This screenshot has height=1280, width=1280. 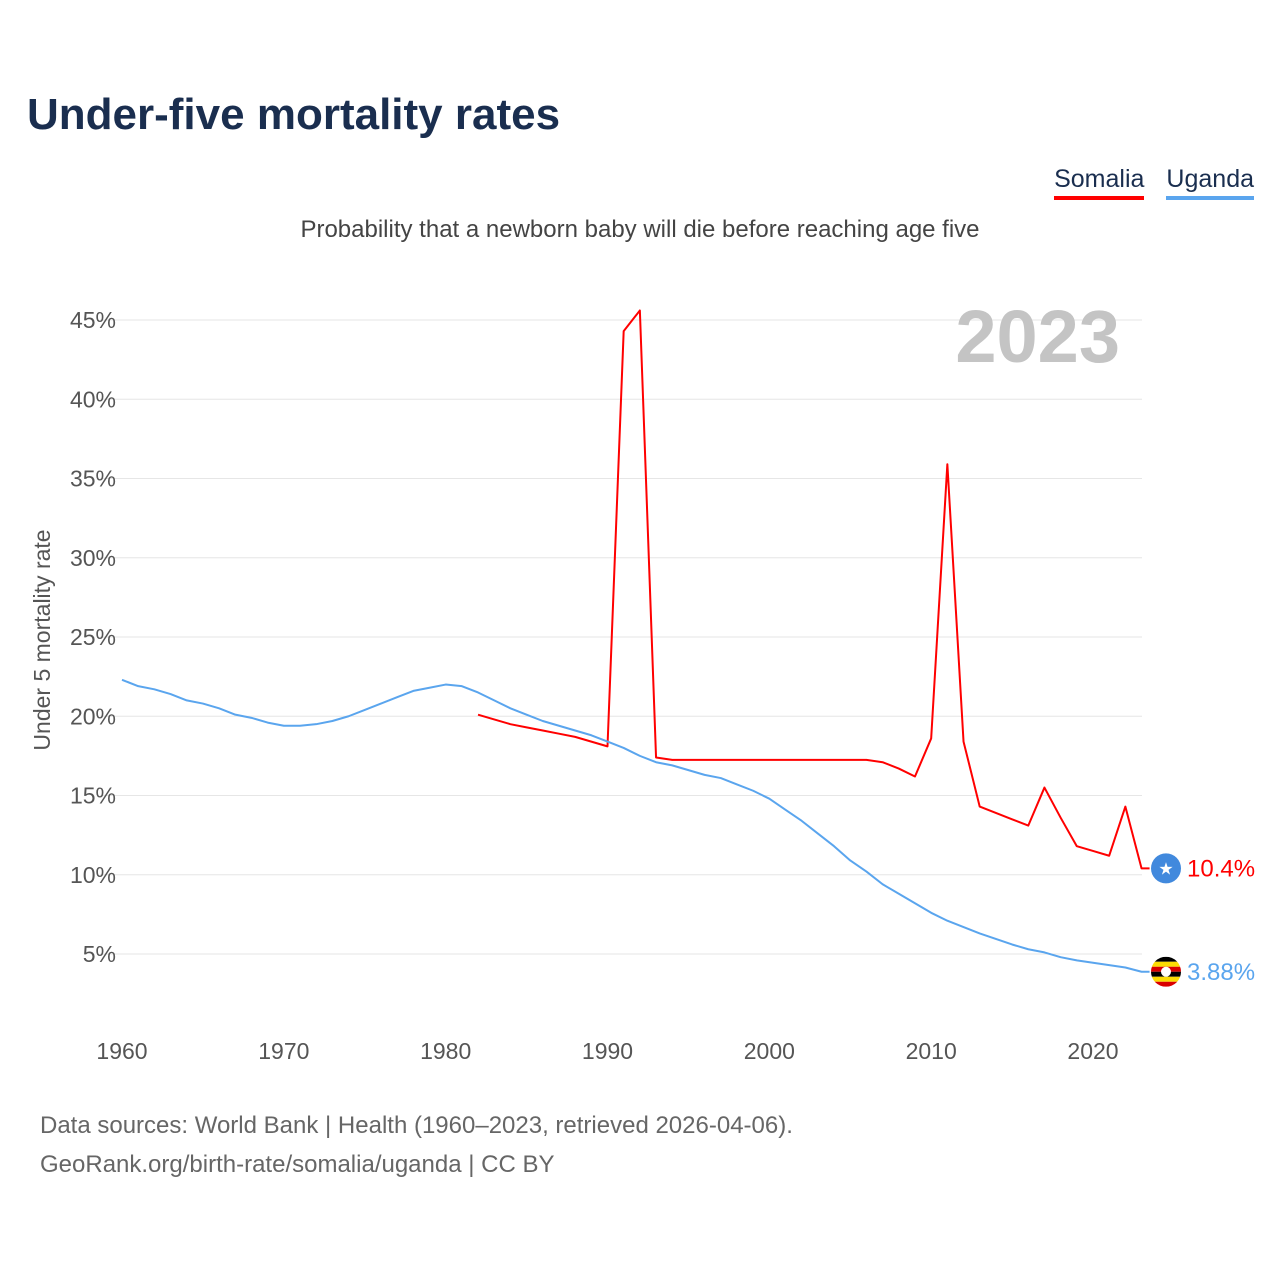 I want to click on x-tick-label: 1960, so click(x=121, y=1051).